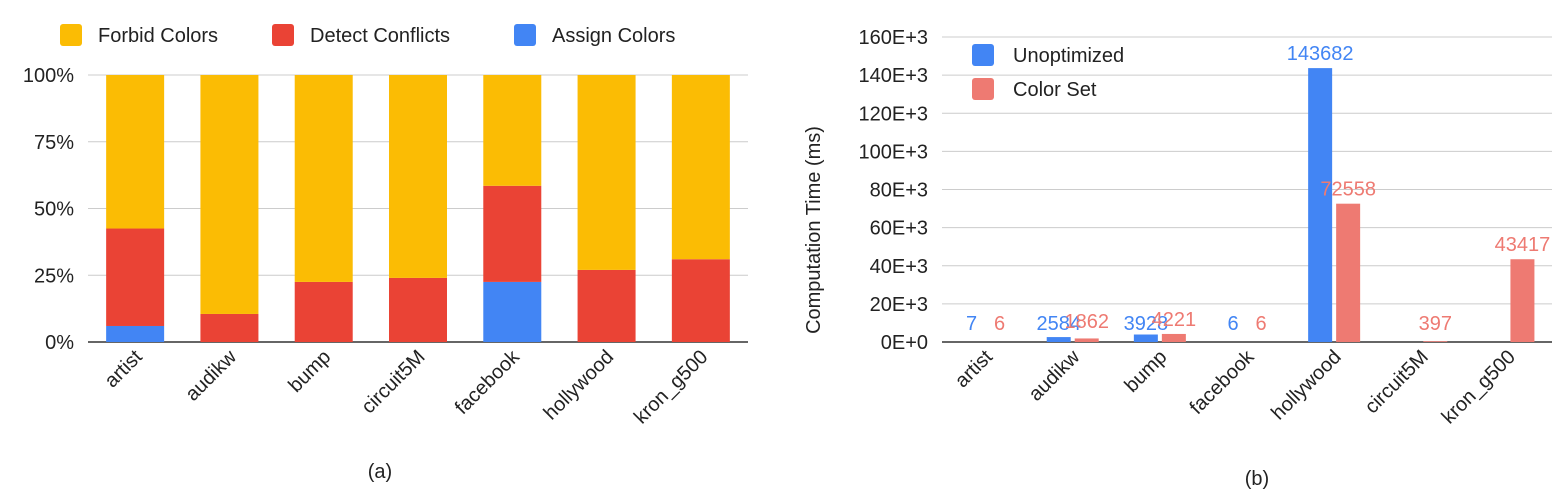 The image size is (1568, 499). Describe the element at coordinates (1306, 385) in the screenshot. I see `chart-b-x-tick-label: hollywood` at that location.